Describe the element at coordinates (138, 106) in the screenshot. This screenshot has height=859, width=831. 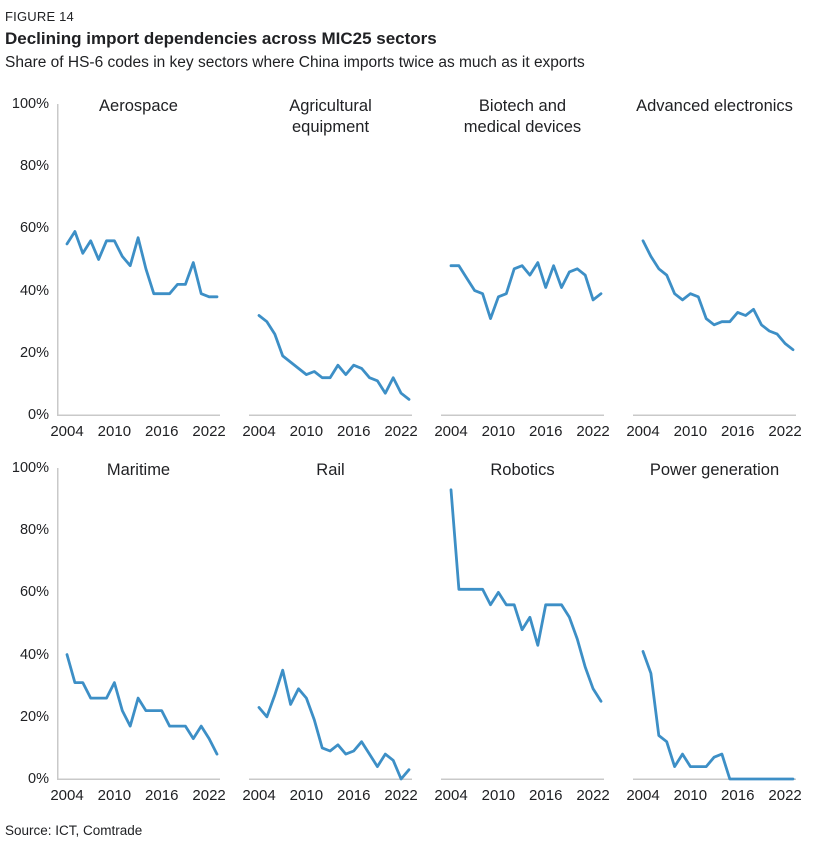
I see `subplot-title-aerospace: Aerospace` at that location.